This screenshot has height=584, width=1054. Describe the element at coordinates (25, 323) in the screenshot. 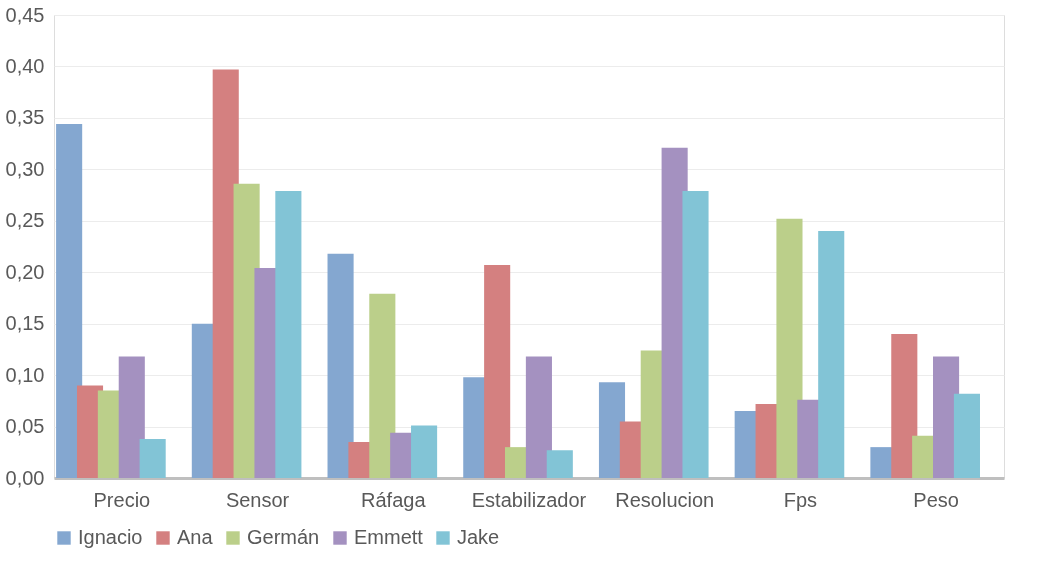

I see `y-tick-label: 0,15` at that location.